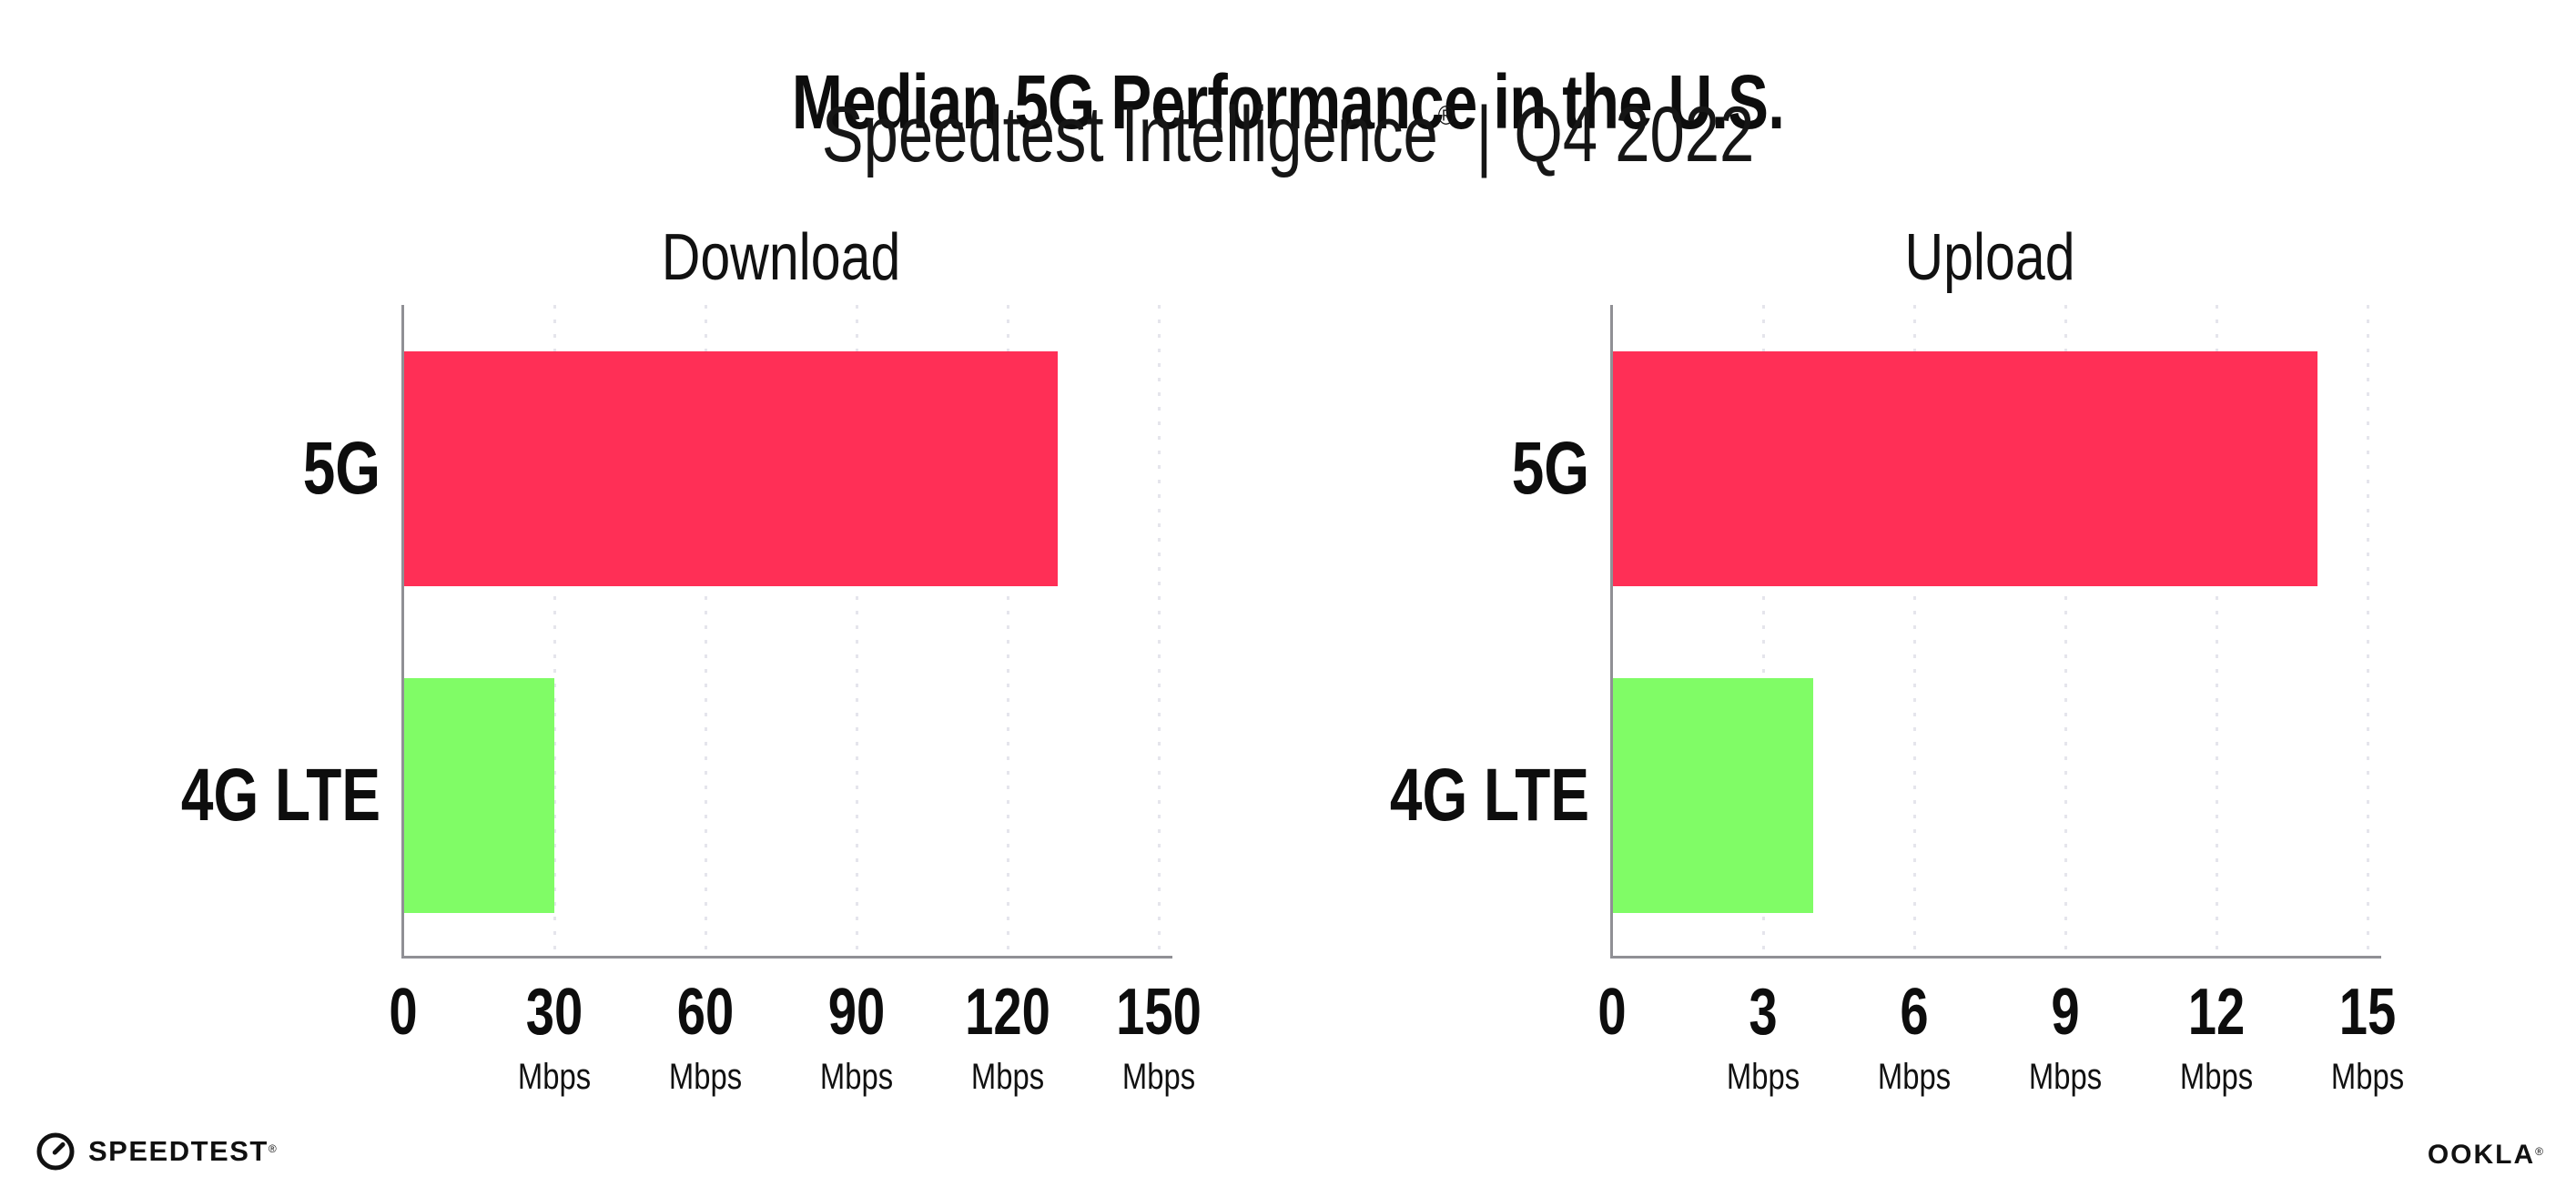 This screenshot has height=1197, width=2576. I want to click on subtitle: Speedtest Intelligence® | Q4 2022, so click(1288, 144).